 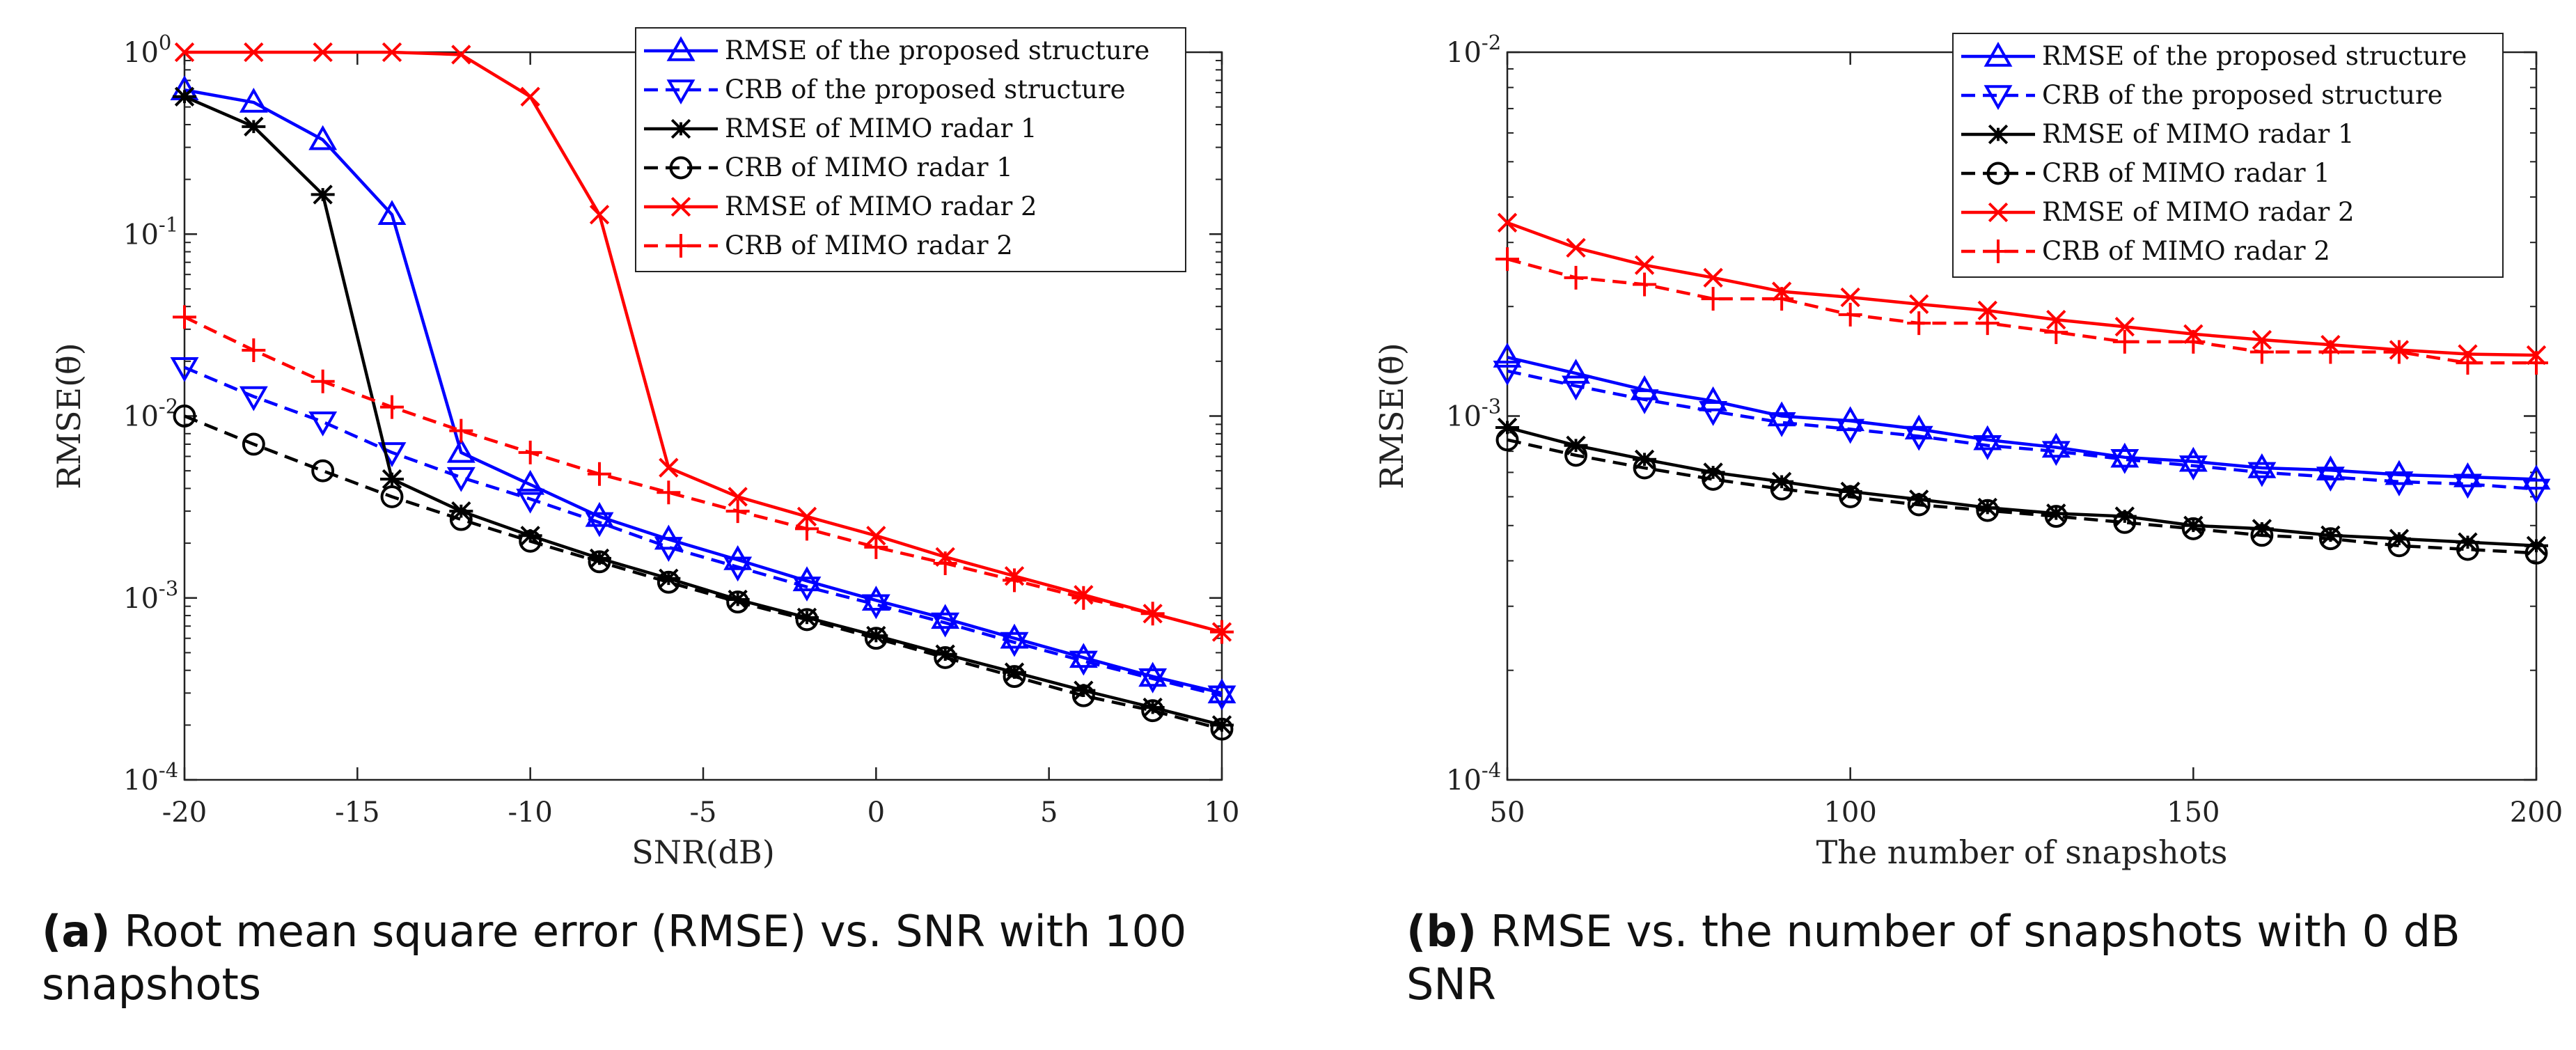 What do you see at coordinates (1473, 50) in the screenshot?
I see `y-tick-label: 10⁻²` at bounding box center [1473, 50].